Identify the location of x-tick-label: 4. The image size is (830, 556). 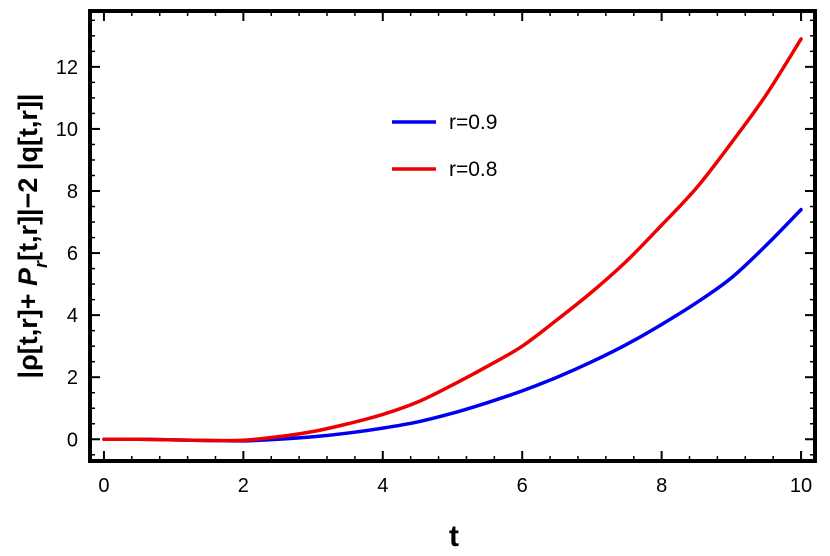
(382, 486).